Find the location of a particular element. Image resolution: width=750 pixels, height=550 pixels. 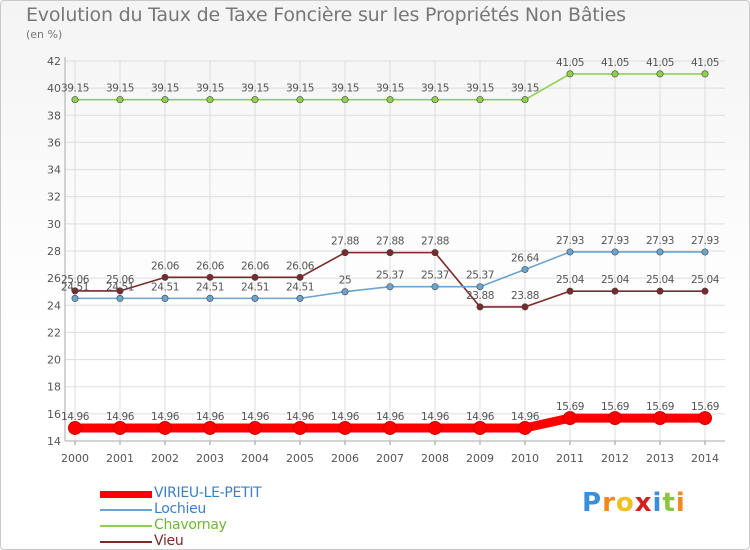

y-tick-label: 36 is located at coordinates (54, 142).